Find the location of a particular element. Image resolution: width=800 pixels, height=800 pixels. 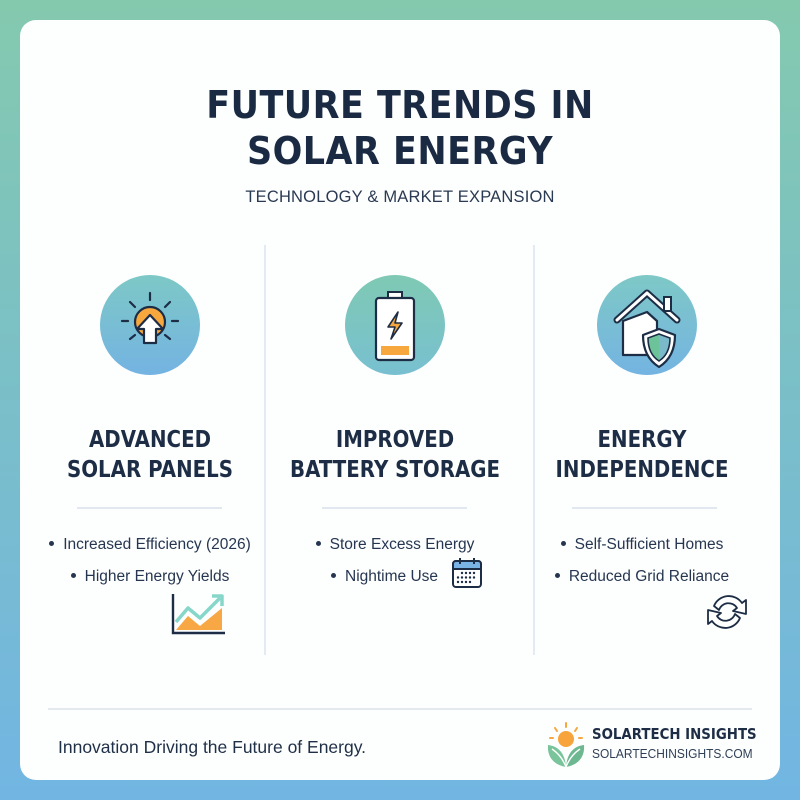

bullet-item: Increased Efficiency (2026) is located at coordinates (150, 545).